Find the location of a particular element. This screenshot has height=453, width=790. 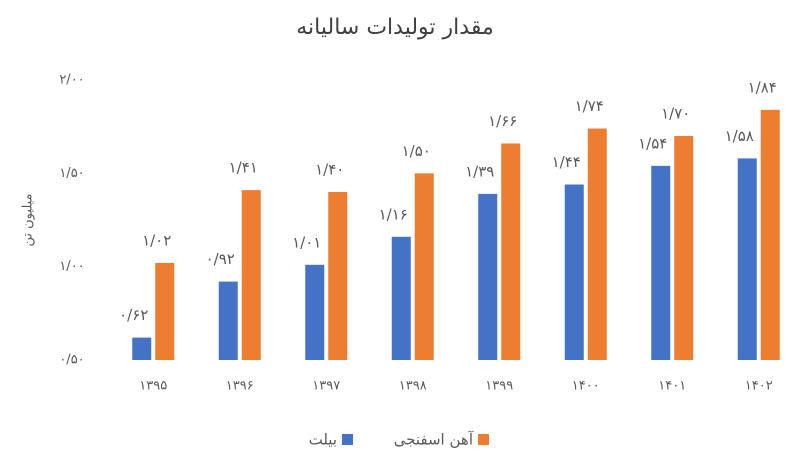

data-label: ۱/۵۰ is located at coordinates (416, 151).